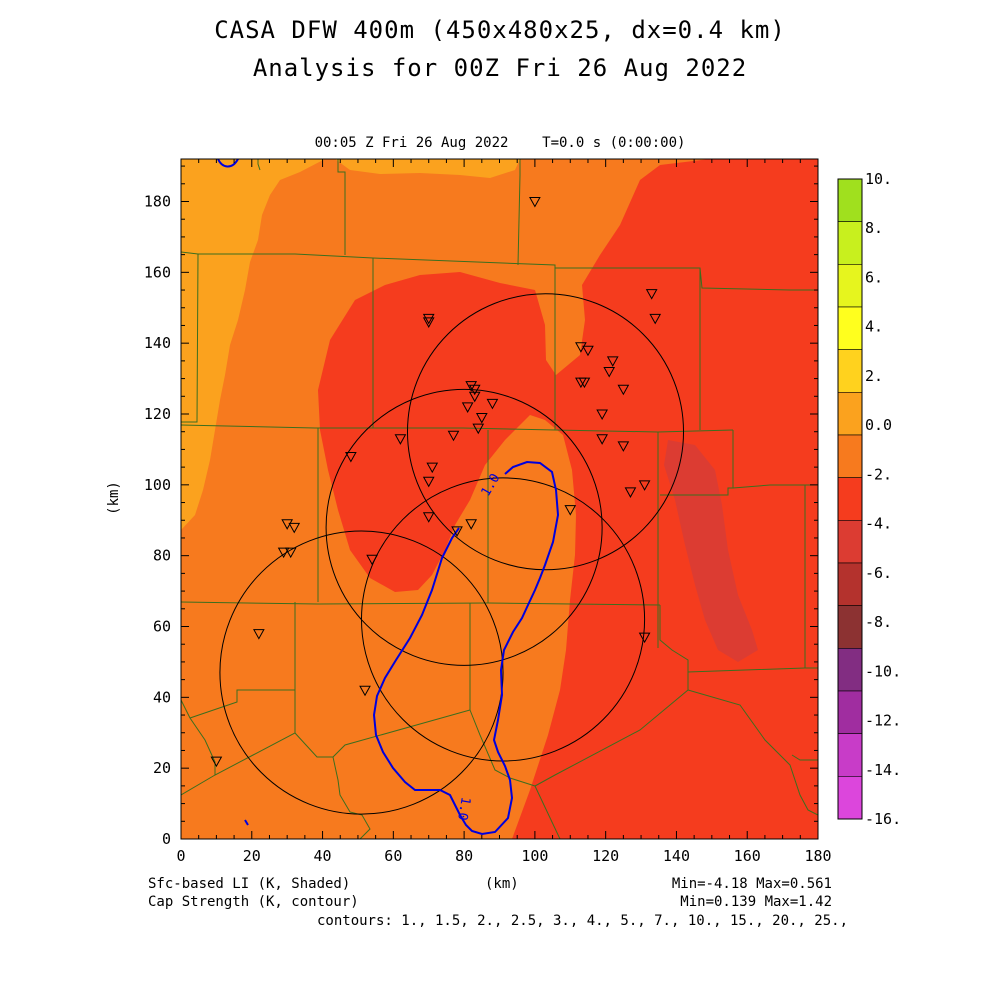 The image size is (1000, 1000). I want to click on y-axis-label: (km), so click(114, 498).